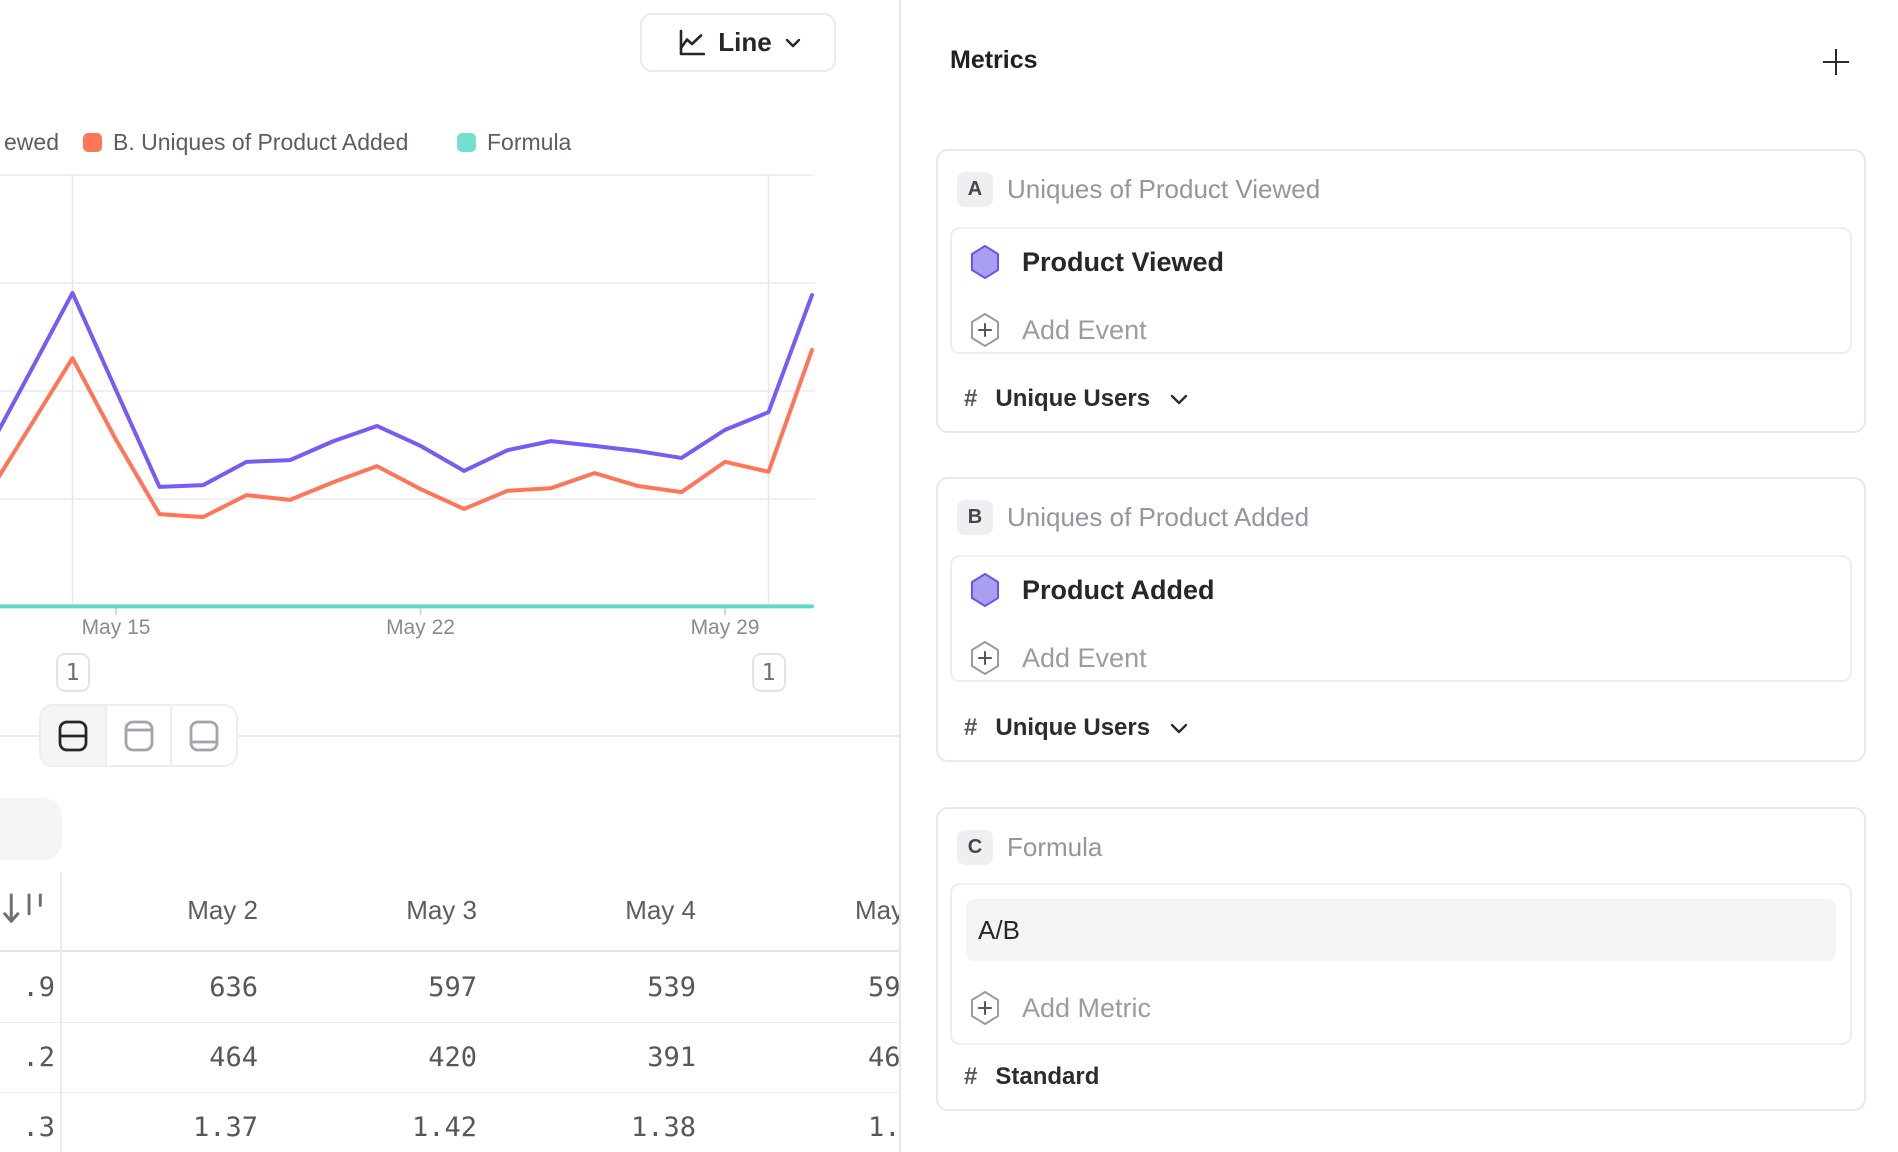 The image size is (1898, 1152). I want to click on panel-divider, so click(900, 576).